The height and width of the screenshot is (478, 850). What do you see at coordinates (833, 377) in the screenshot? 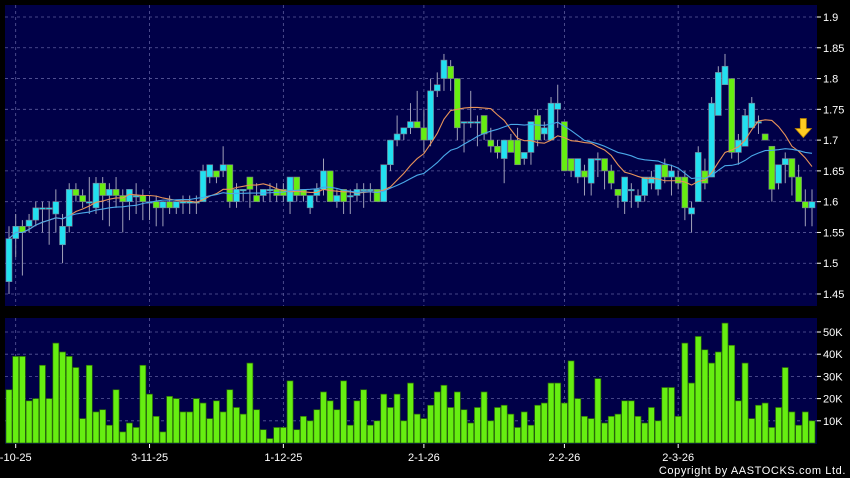
I see `volume-tick-label: 30K` at bounding box center [833, 377].